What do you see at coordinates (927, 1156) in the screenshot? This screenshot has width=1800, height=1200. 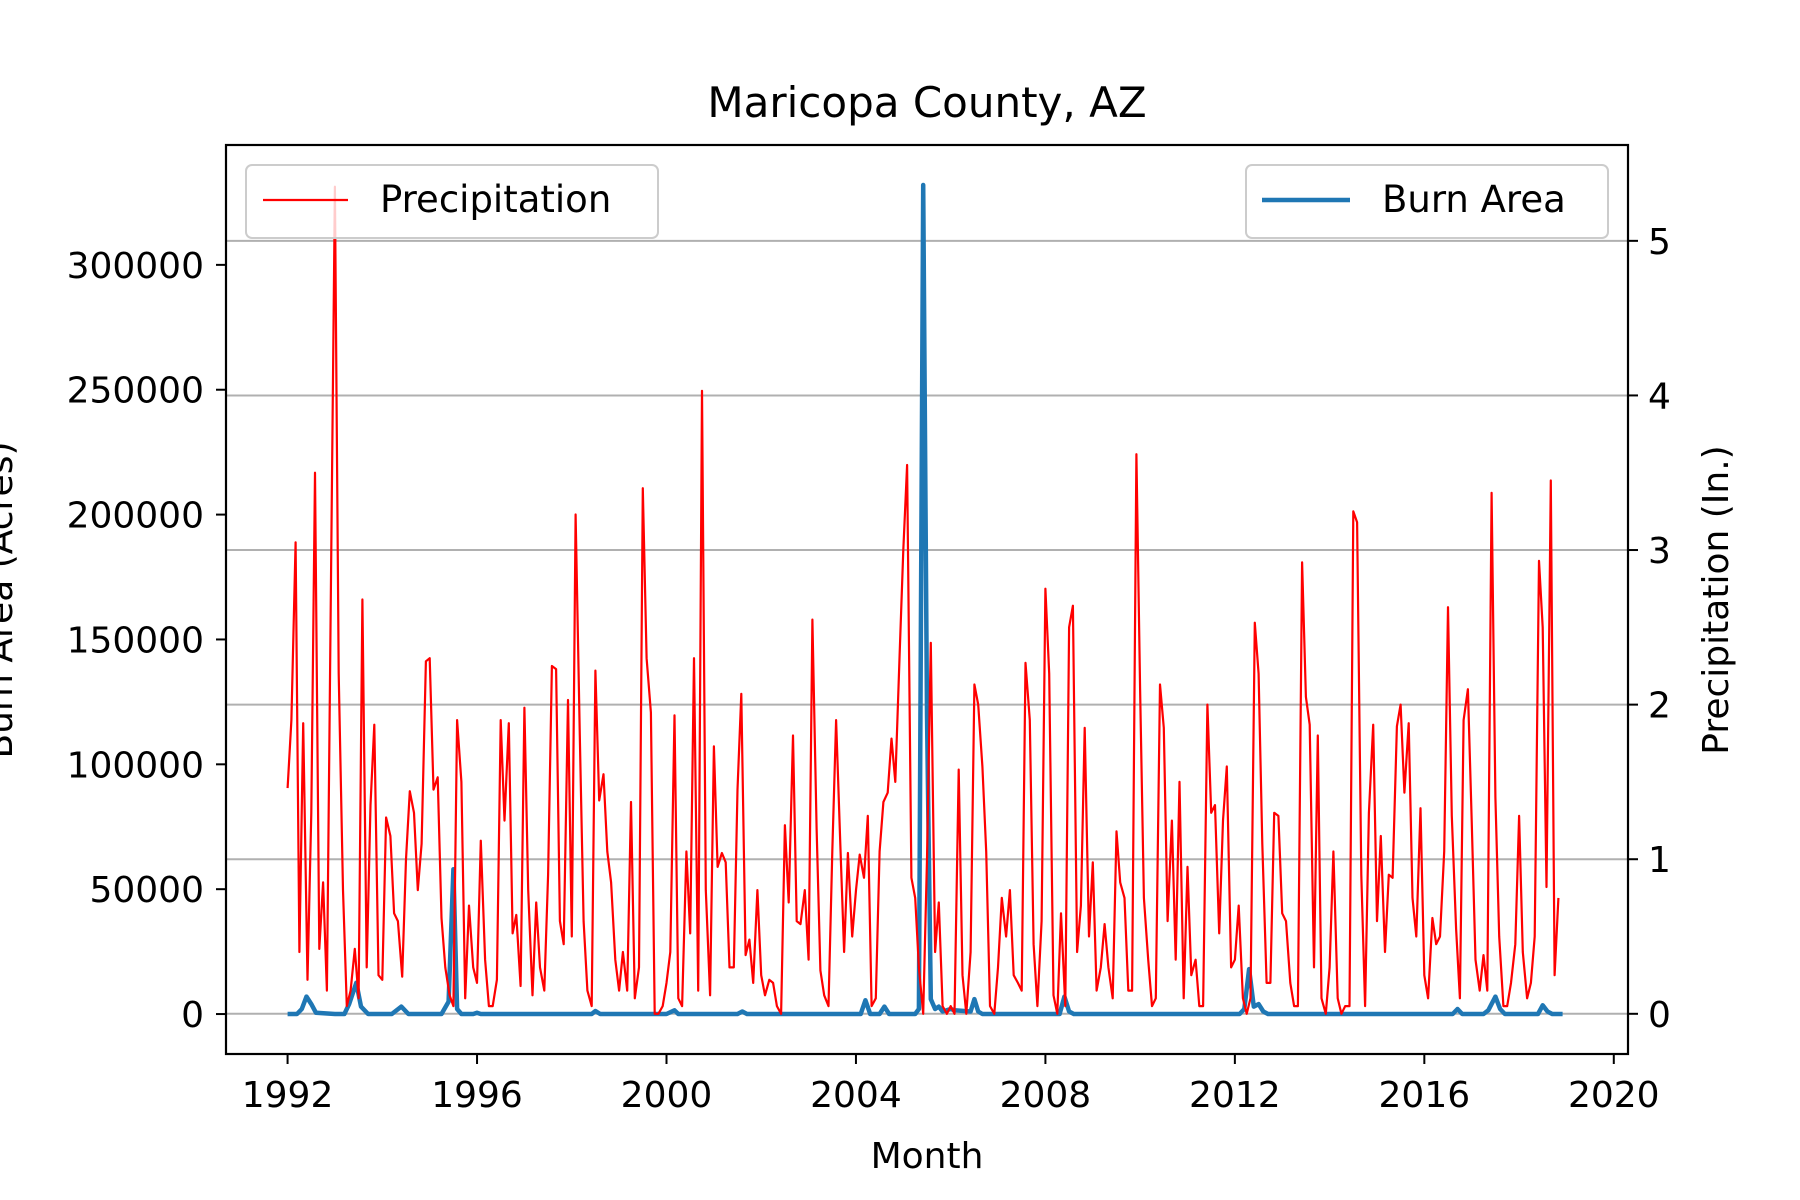 I see `x-axis-label: Month` at bounding box center [927, 1156].